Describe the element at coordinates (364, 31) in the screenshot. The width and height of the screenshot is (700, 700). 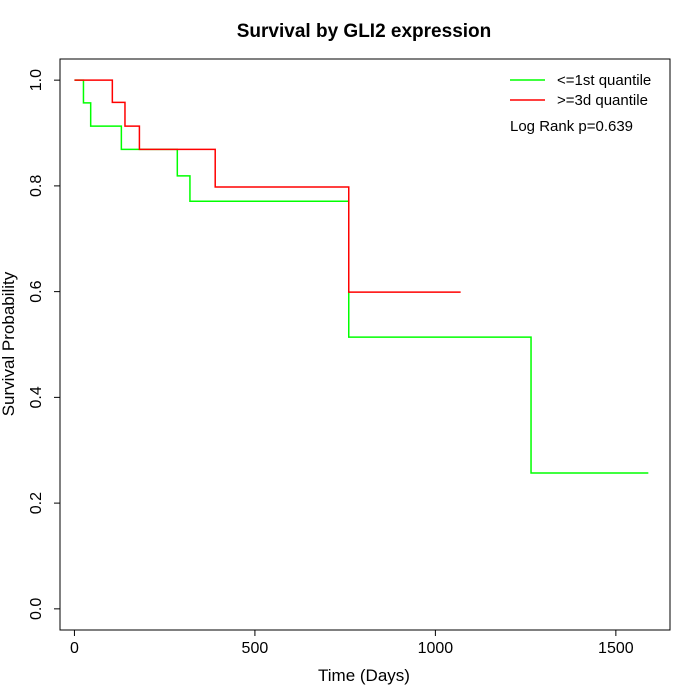
I see `chart-title: Survival by GLI2 expression` at that location.